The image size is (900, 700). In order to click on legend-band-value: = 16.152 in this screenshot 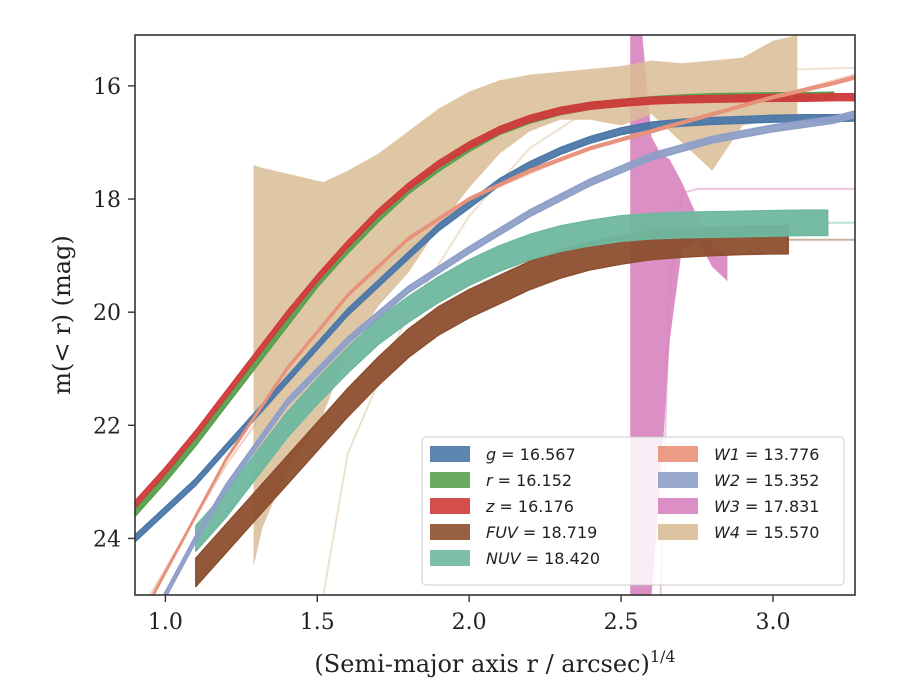, I will do `click(535, 480)`.